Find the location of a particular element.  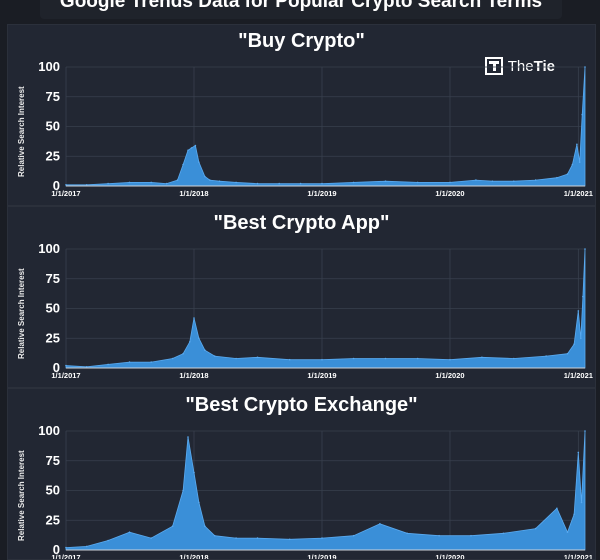

chart-title: "Buy Crypto" is located at coordinates (301, 41).